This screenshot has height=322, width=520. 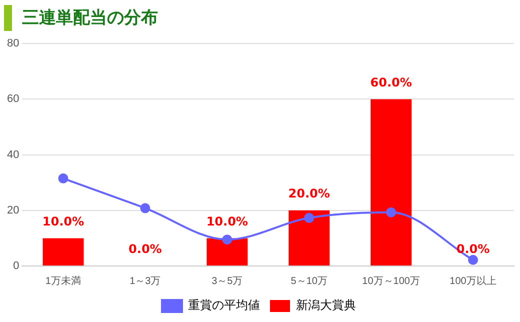 I want to click on x-tick-label: 10万～100万, so click(x=391, y=281).